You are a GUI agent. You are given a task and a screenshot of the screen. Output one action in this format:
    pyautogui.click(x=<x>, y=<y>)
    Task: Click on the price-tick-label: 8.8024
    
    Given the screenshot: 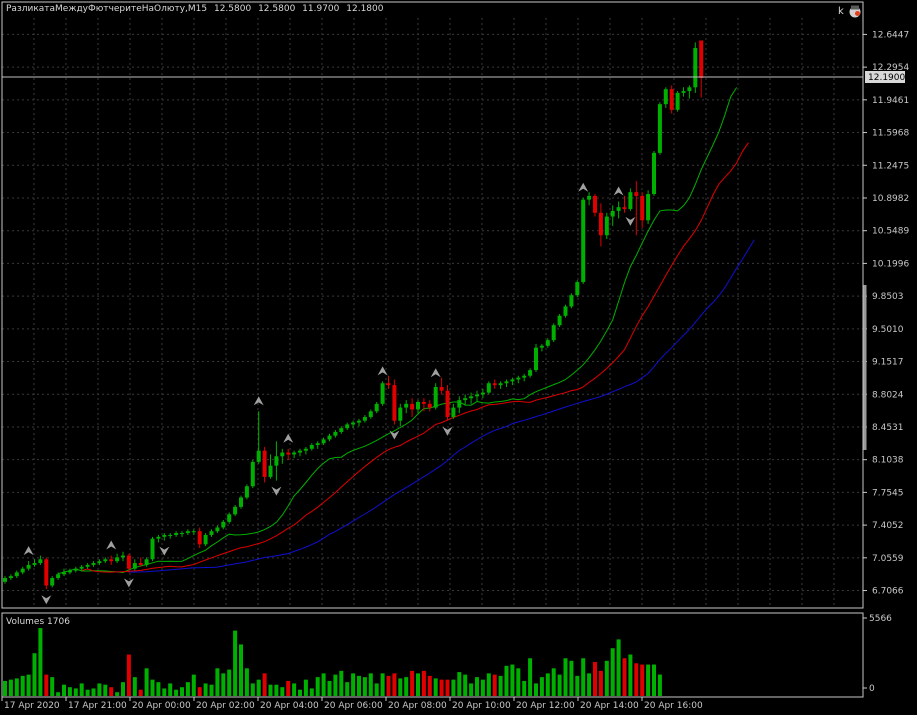 What is the action you would take?
    pyautogui.click(x=888, y=395)
    